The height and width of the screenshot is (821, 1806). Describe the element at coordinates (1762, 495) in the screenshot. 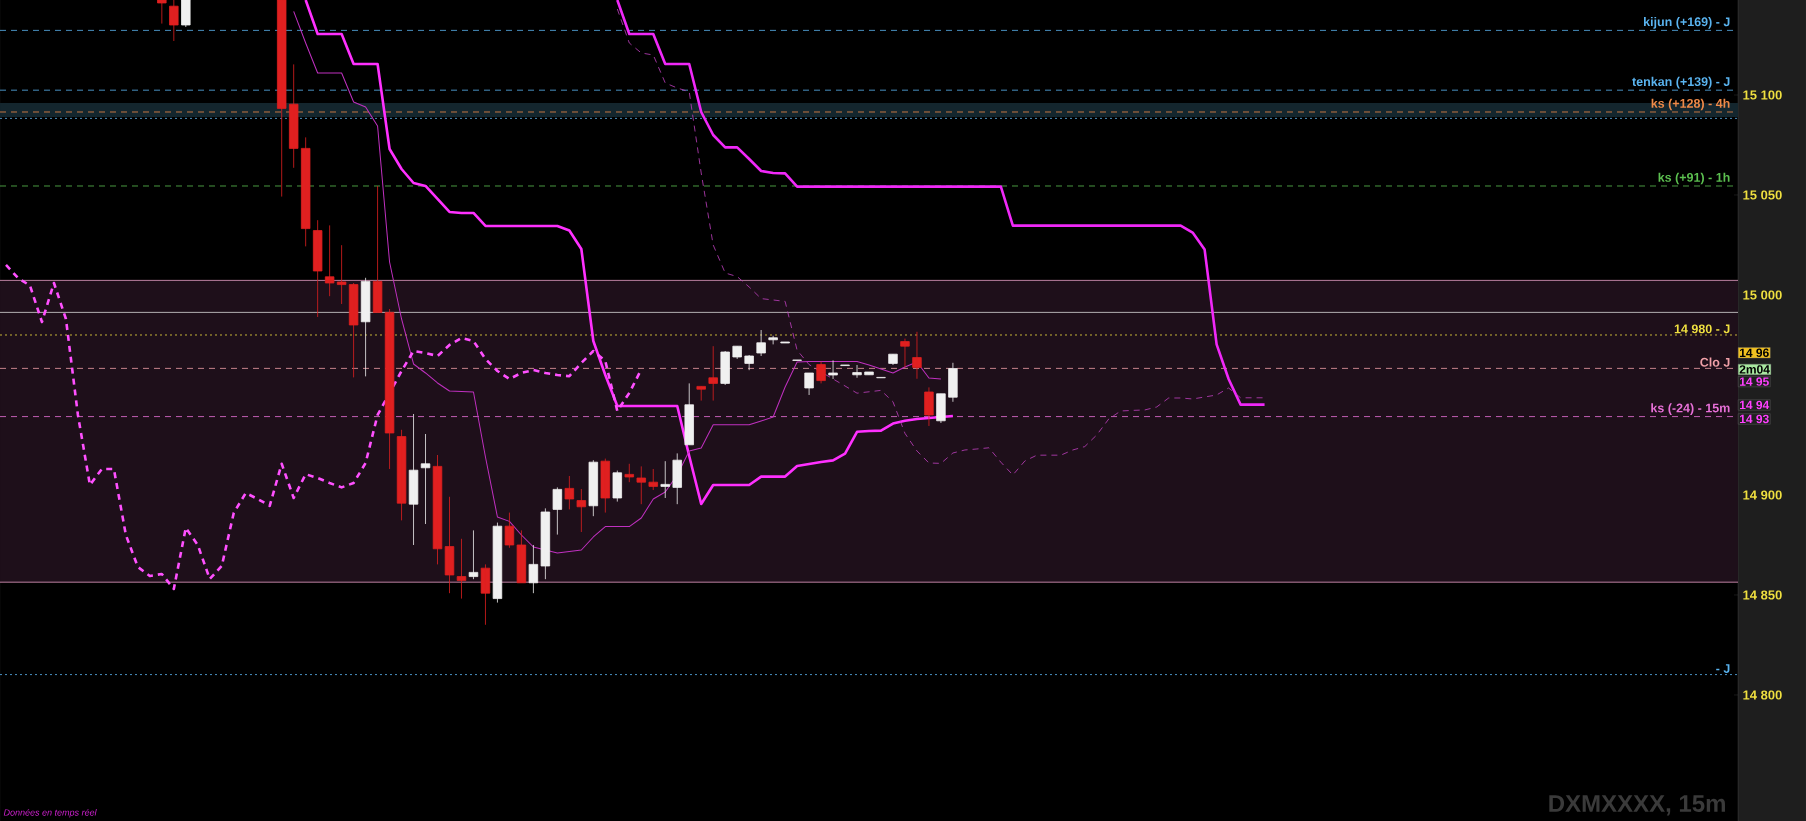

I see `y-tick-label: 14 900` at that location.